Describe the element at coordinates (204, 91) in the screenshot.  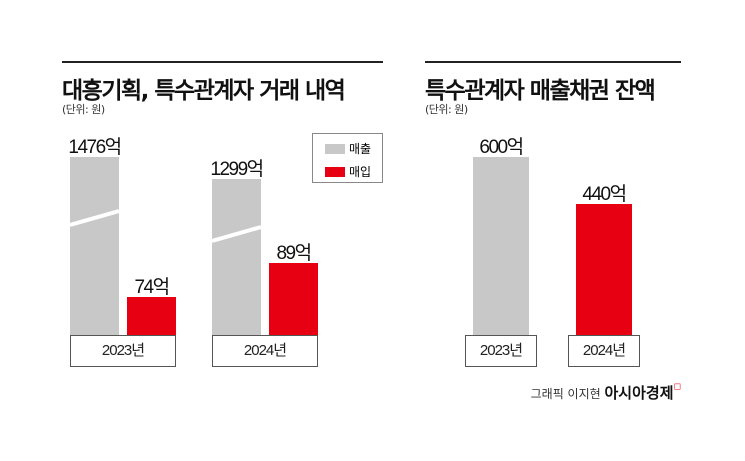
I see `left-chart-title: 대흥기획, 특수관계자 거래 내역` at that location.